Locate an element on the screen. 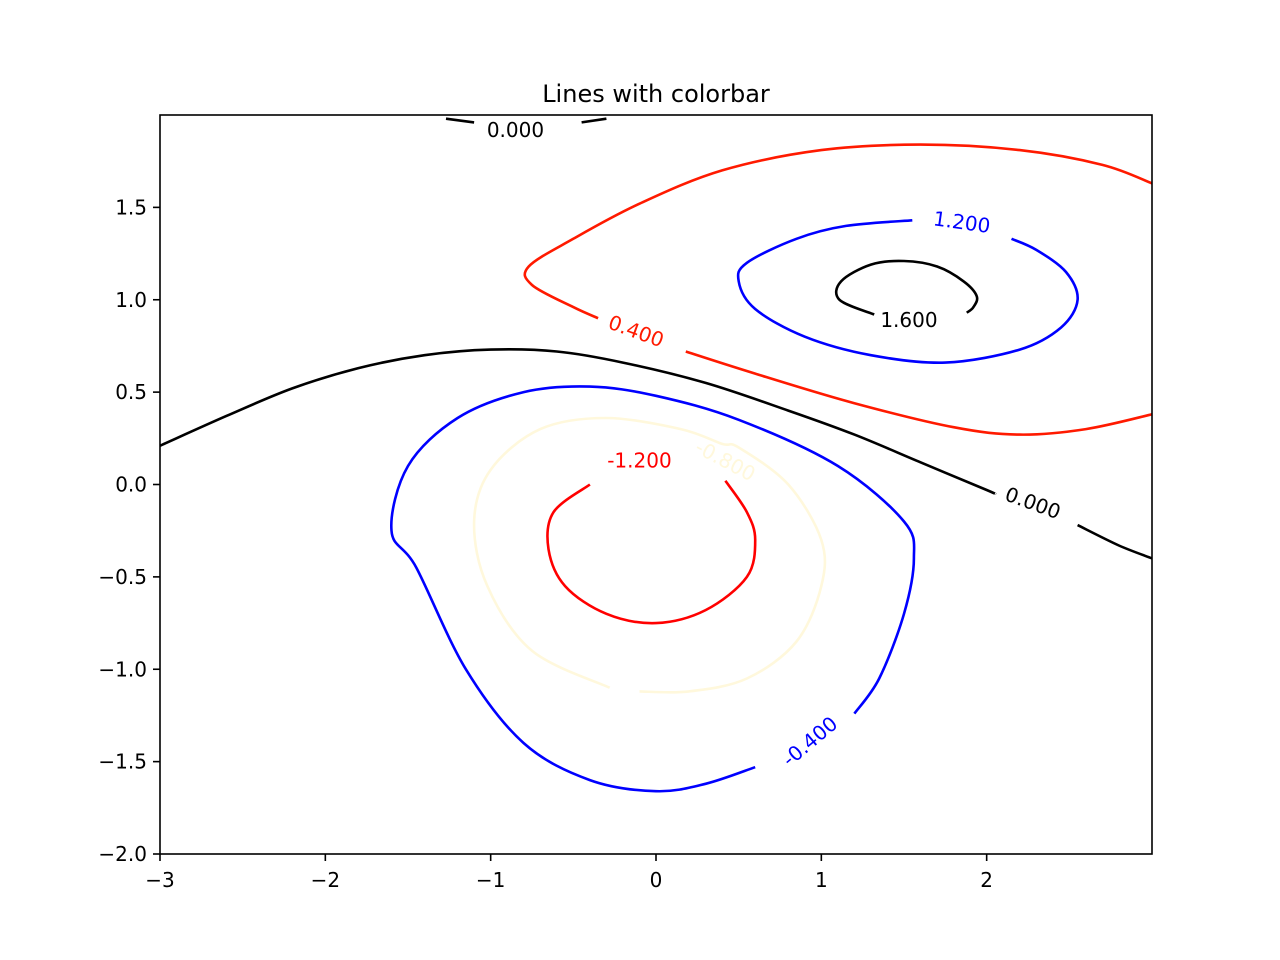 This screenshot has height=960, width=1280. contour-label-1: 1.200 is located at coordinates (962, 222).